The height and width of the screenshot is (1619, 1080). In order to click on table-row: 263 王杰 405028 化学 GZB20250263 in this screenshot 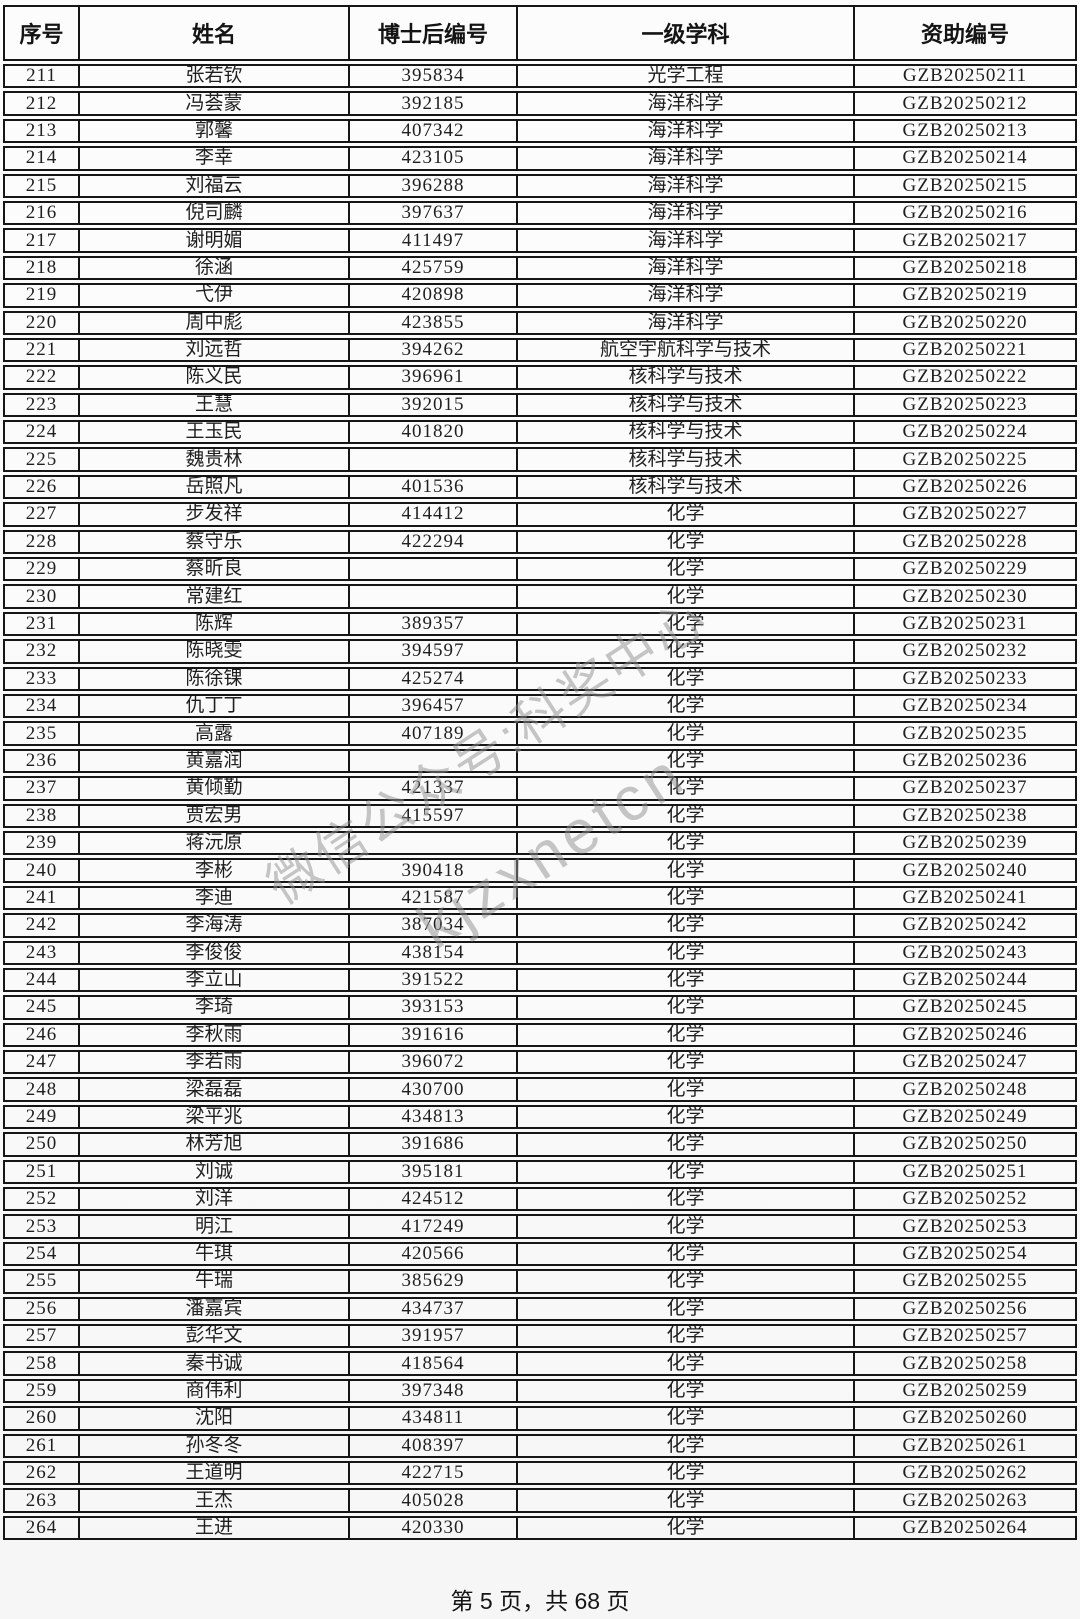, I will do `click(540, 1500)`.